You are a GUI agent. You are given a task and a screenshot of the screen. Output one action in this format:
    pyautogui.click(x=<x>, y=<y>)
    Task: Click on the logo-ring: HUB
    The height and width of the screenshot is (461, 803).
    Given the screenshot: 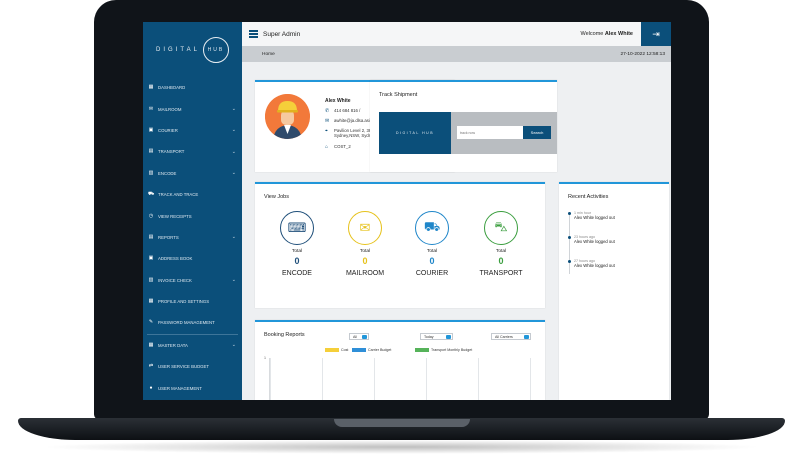 What is the action you would take?
    pyautogui.click(x=215, y=49)
    